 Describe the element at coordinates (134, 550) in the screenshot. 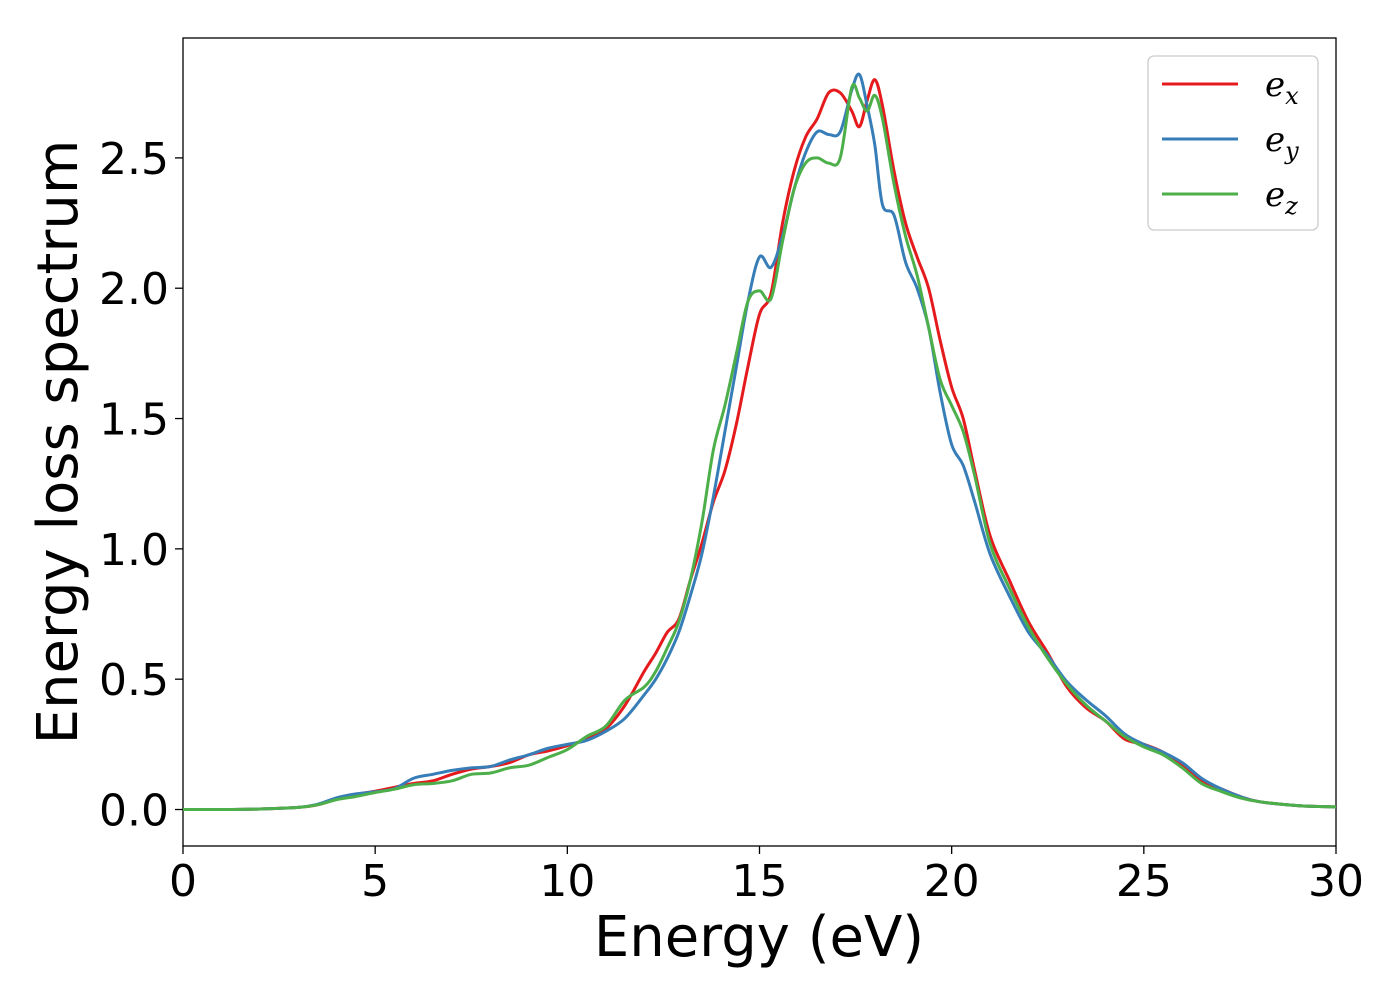

I see `y-tick-label: 1.0` at that location.